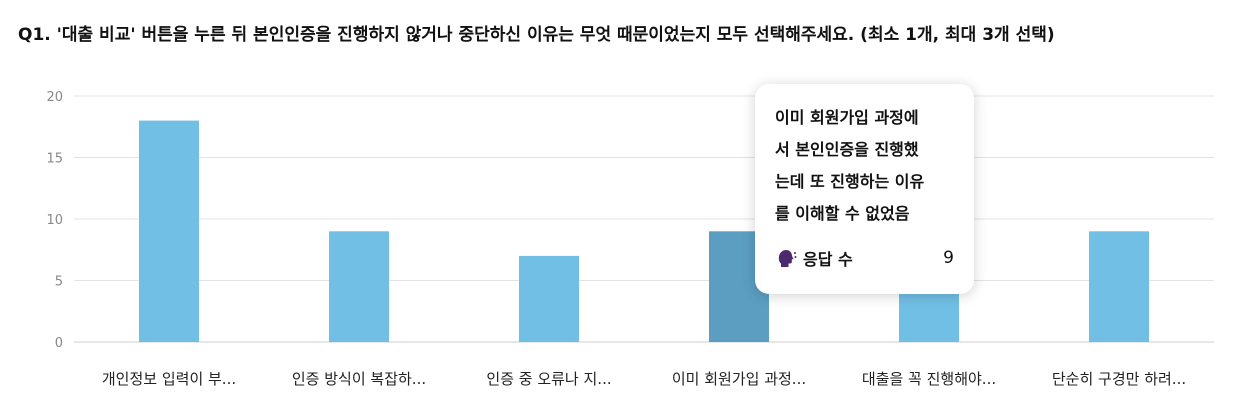 Image resolution: width=1239 pixels, height=417 pixels. Describe the element at coordinates (787, 258) in the screenshot. I see `speaking-head-icon` at that location.